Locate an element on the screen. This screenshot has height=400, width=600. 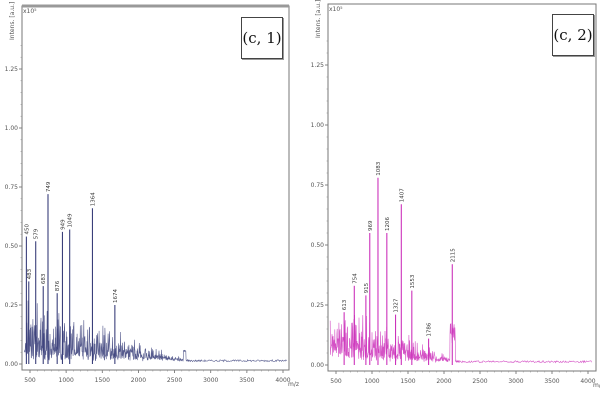
peak-label: 949 is located at coordinates (63, 224).